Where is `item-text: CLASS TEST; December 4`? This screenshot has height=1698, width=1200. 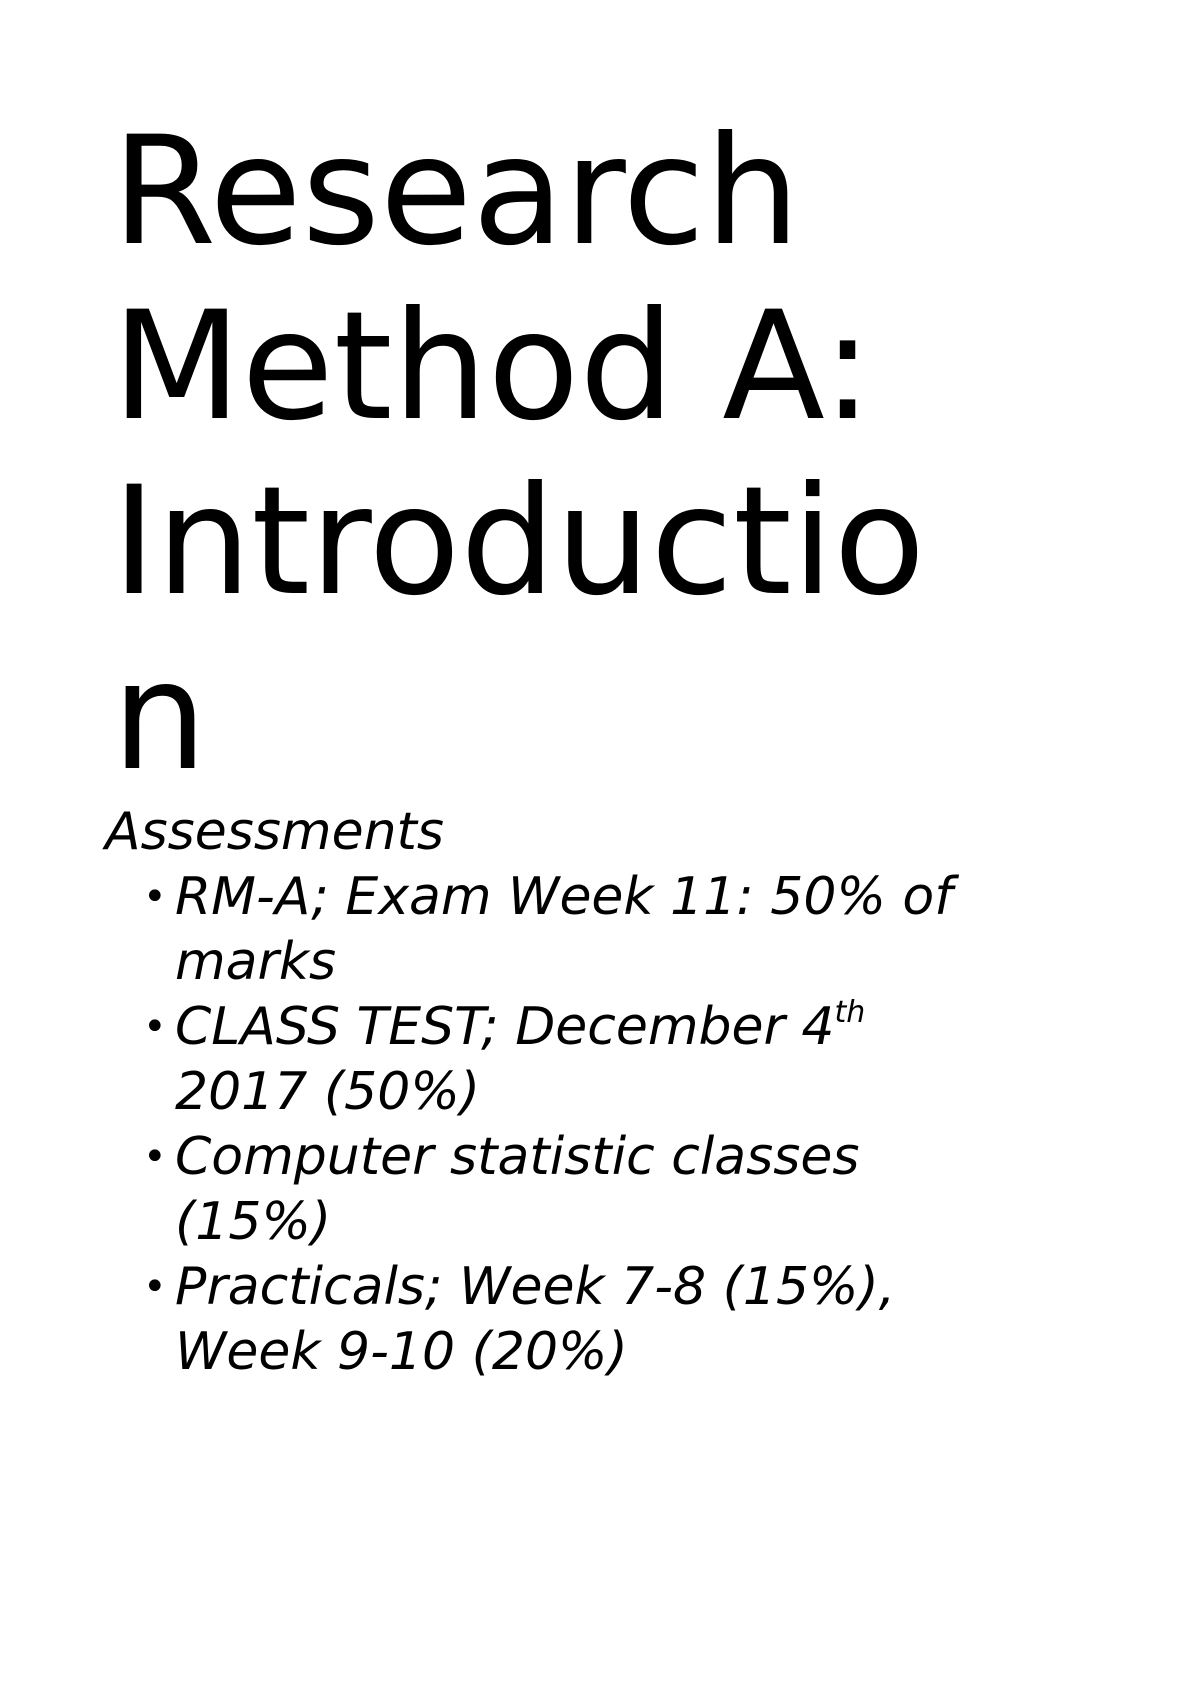 item-text: CLASS TEST; December 4 is located at coordinates (505, 1027).